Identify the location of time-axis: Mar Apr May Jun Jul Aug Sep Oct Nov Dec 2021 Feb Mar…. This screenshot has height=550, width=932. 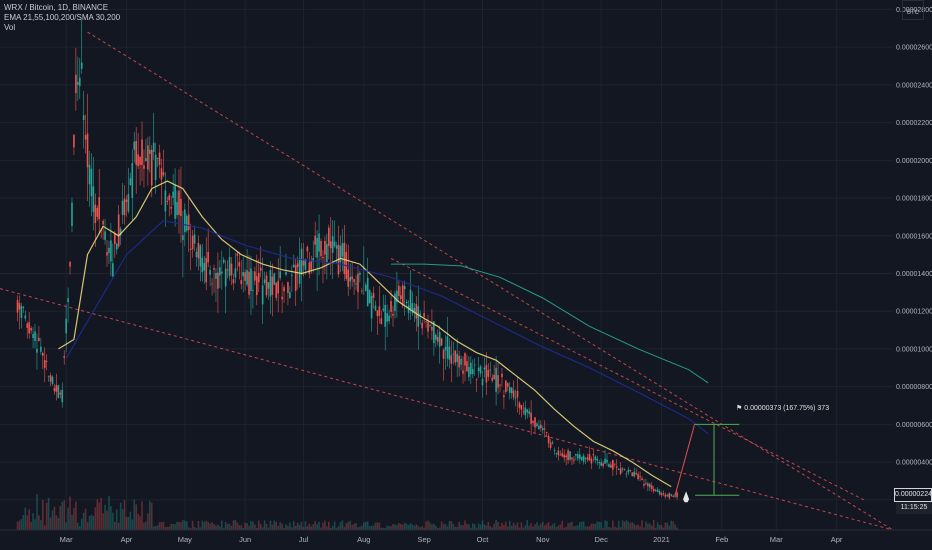
(466, 536).